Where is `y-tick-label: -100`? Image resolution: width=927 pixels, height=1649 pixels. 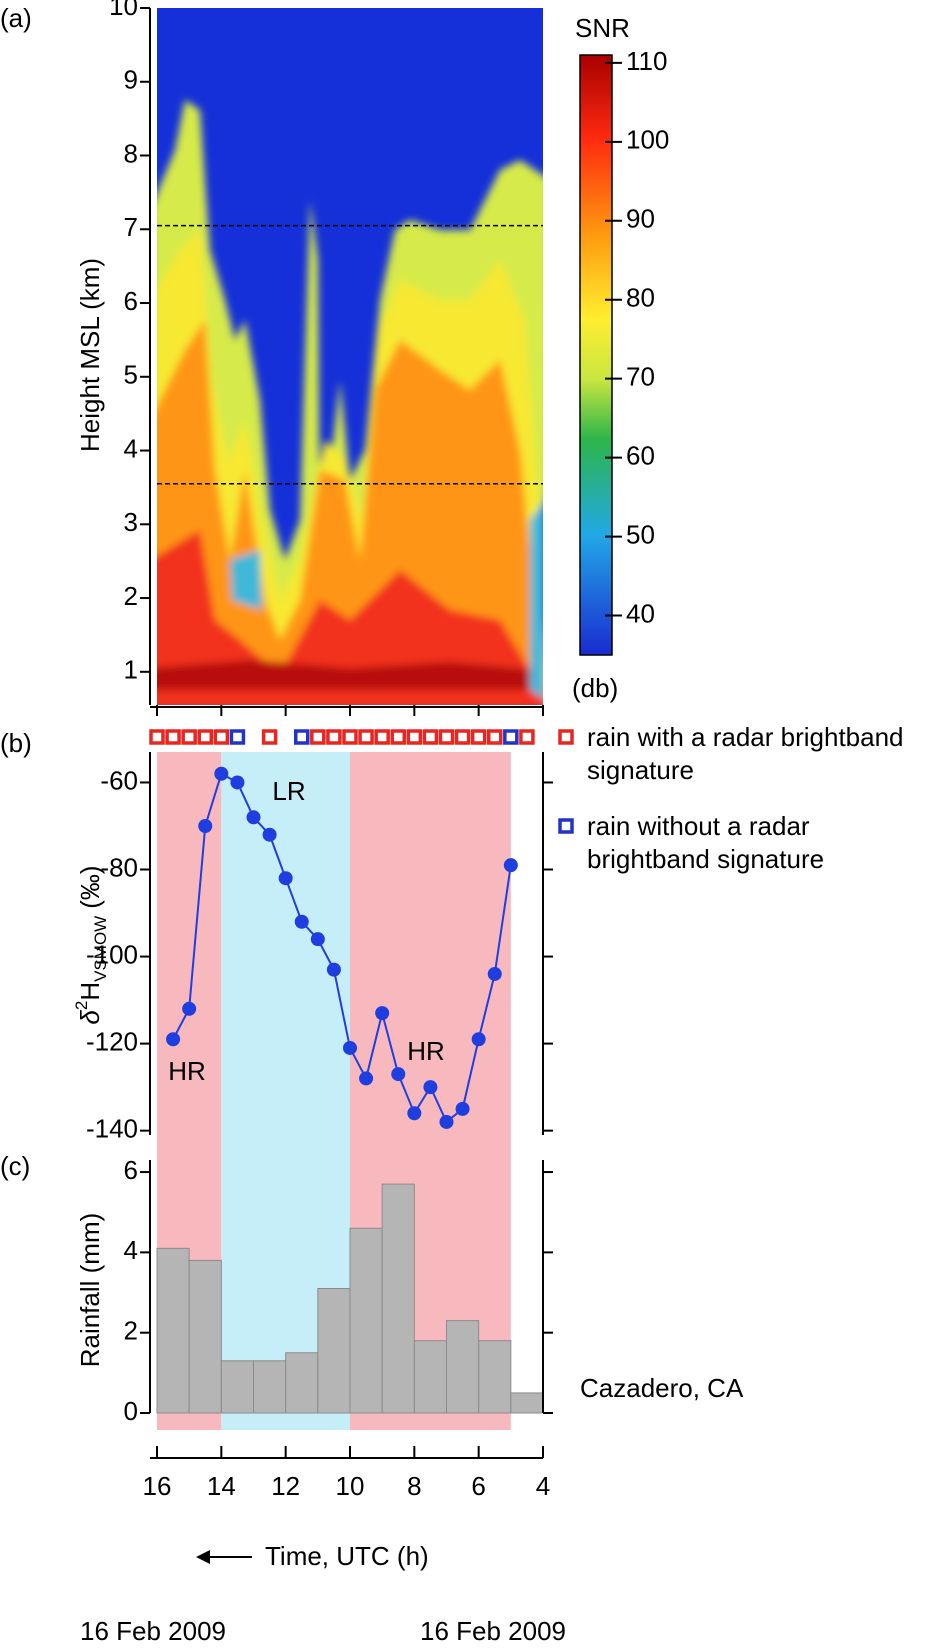 y-tick-label: -100 is located at coordinates (112, 954).